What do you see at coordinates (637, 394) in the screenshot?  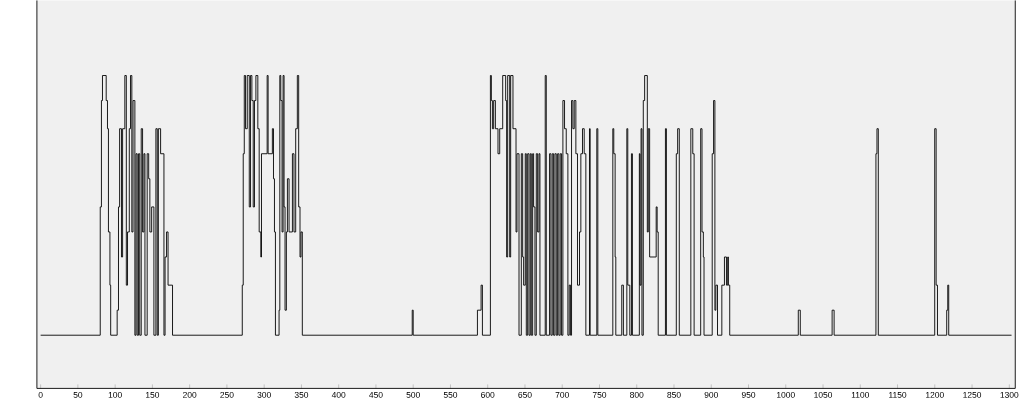 I see `x-tick-label: 800` at bounding box center [637, 394].